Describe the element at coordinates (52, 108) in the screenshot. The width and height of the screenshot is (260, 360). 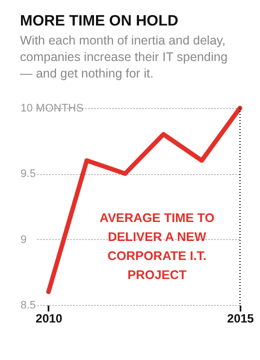
I see `y-tick-label: 10 MONTHS` at that location.